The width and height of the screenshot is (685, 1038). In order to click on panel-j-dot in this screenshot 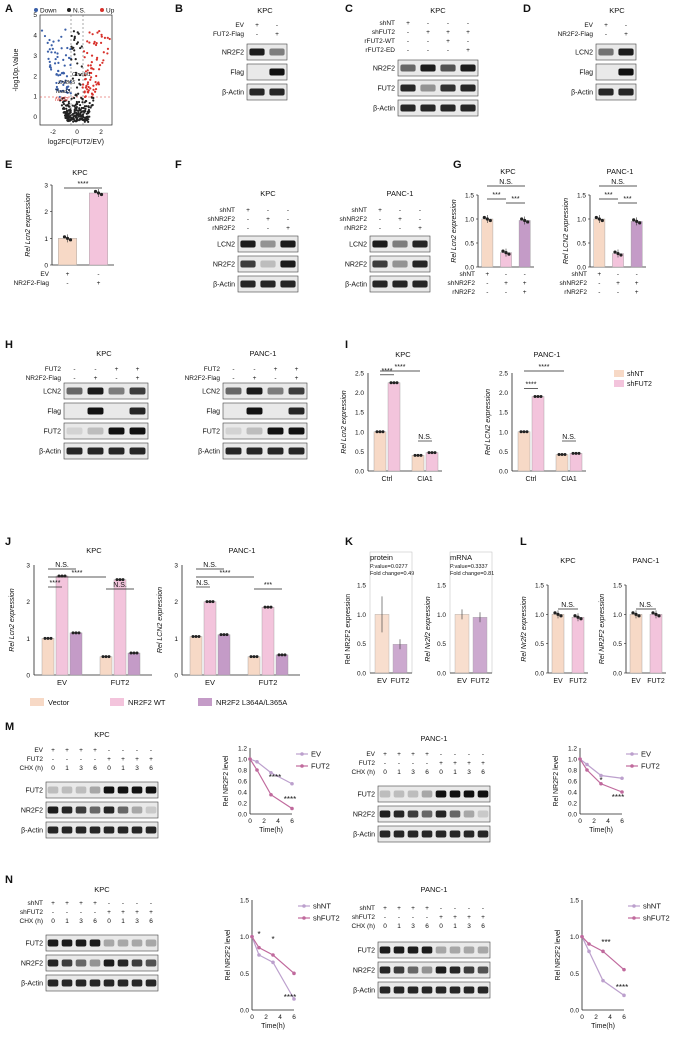, I will do `click(131, 653)`.